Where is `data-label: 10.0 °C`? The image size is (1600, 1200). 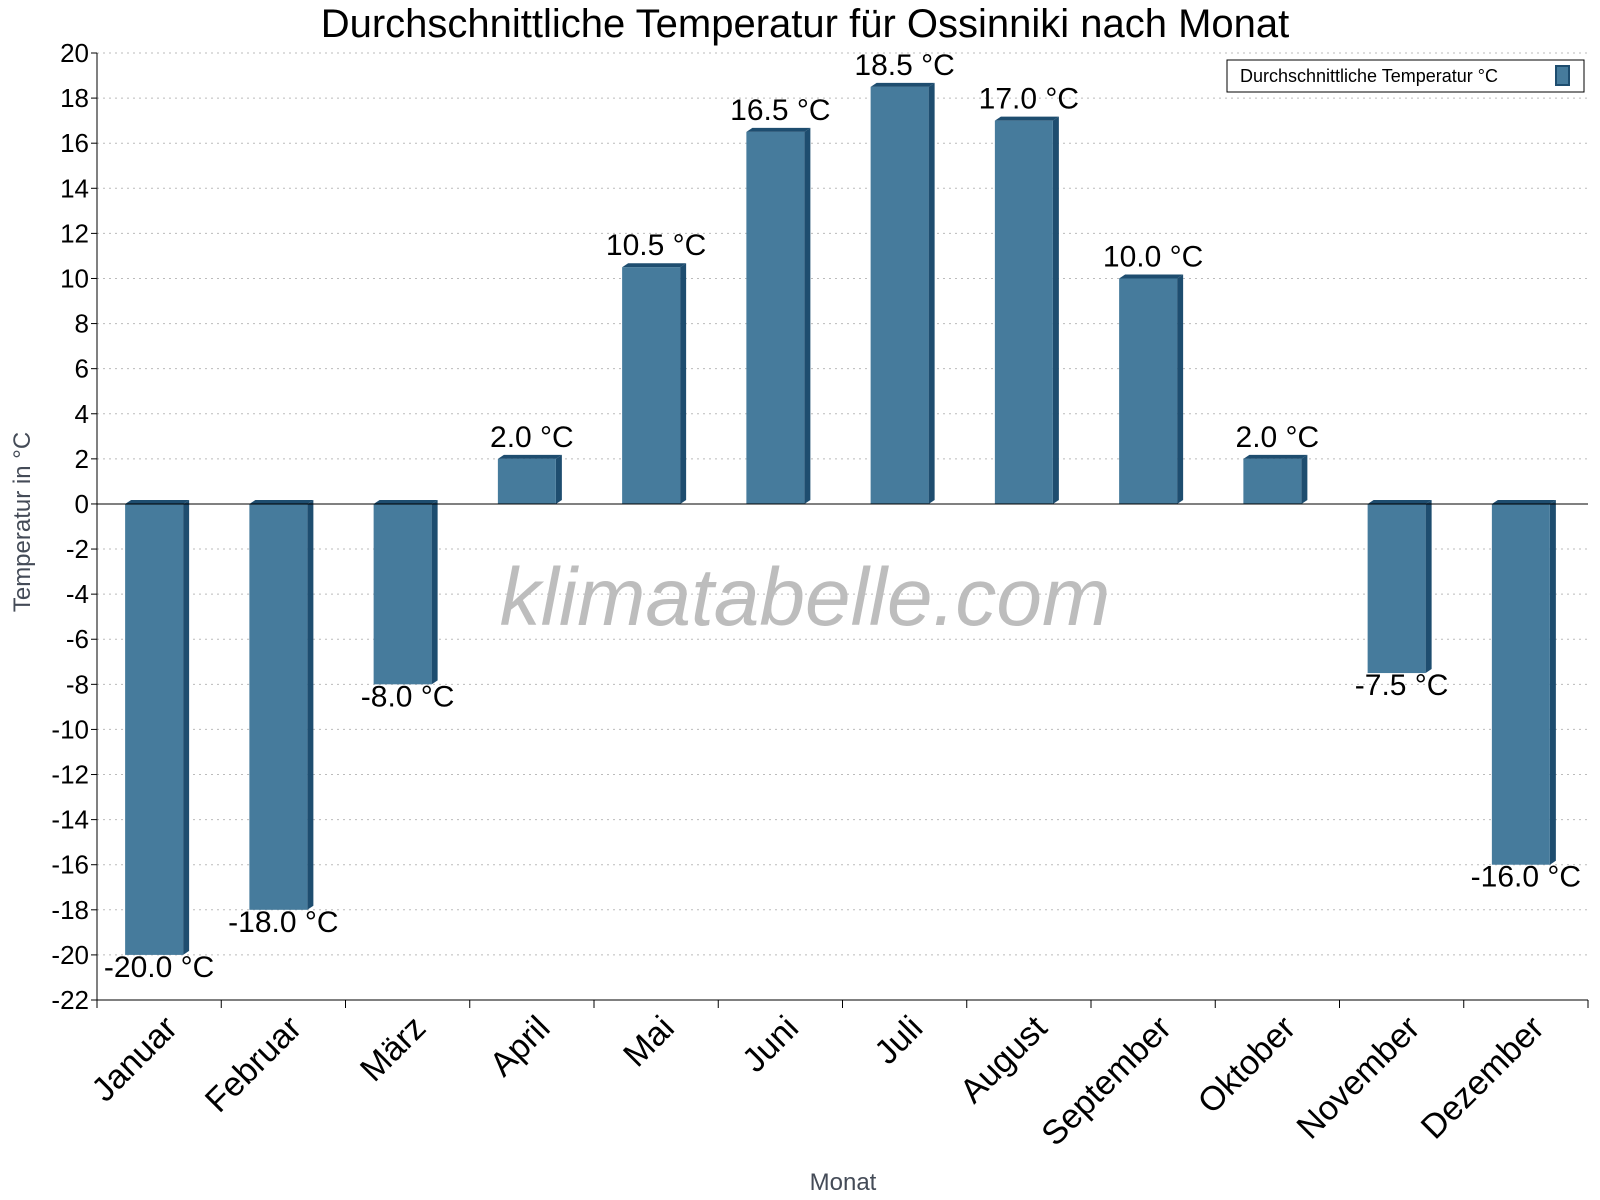 data-label: 10.0 °C is located at coordinates (1153, 256).